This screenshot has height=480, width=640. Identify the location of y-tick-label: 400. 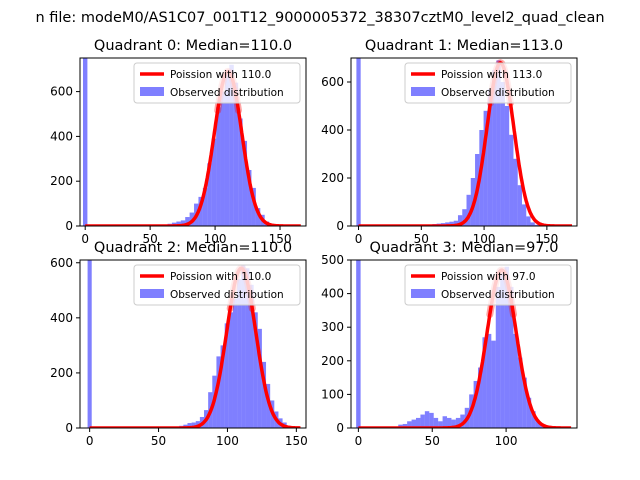
(332, 130).